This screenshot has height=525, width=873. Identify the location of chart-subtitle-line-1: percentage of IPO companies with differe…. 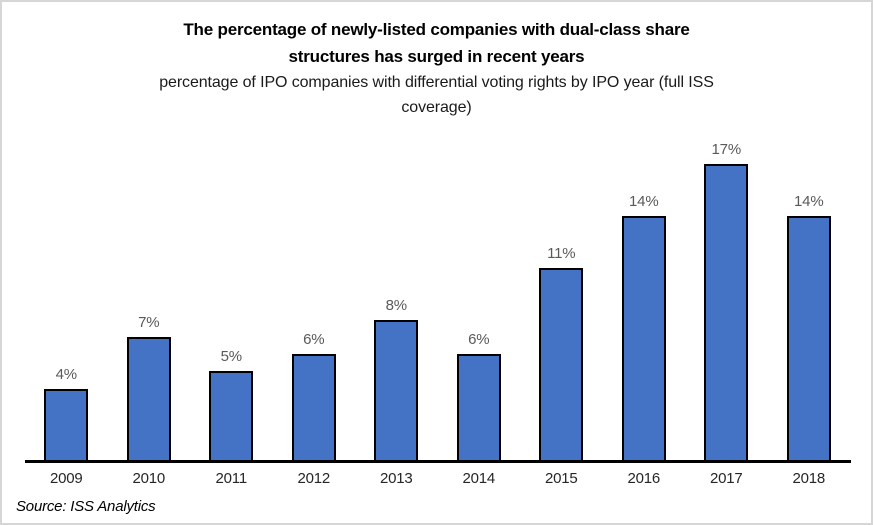
(436, 82).